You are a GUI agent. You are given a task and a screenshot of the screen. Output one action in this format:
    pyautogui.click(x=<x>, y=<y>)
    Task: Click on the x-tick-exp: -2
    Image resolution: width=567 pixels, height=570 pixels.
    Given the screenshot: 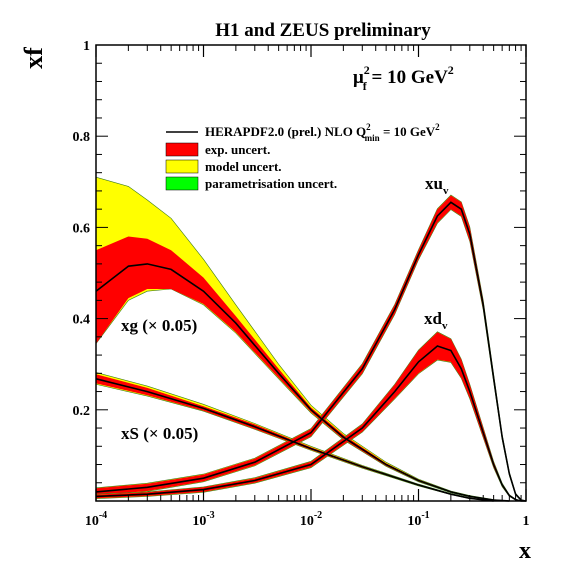 What is the action you would take?
    pyautogui.click(x=318, y=515)
    